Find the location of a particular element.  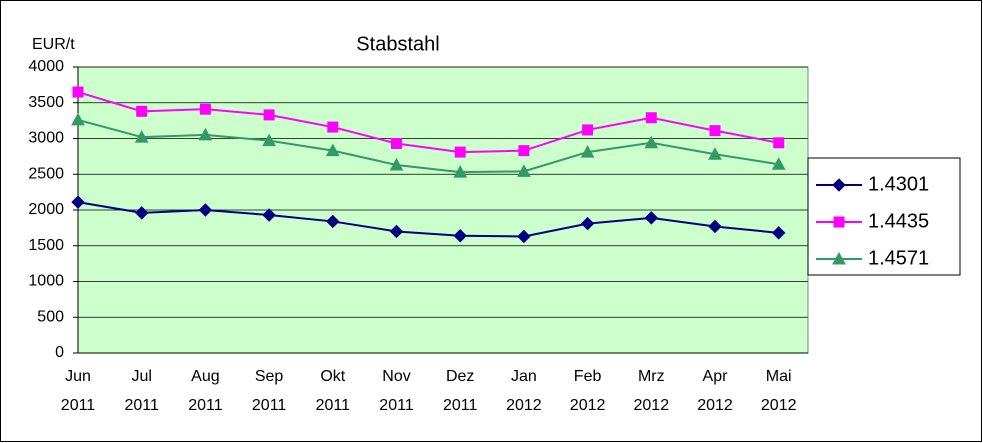

y-tick-label: 2000 is located at coordinates (46, 209).